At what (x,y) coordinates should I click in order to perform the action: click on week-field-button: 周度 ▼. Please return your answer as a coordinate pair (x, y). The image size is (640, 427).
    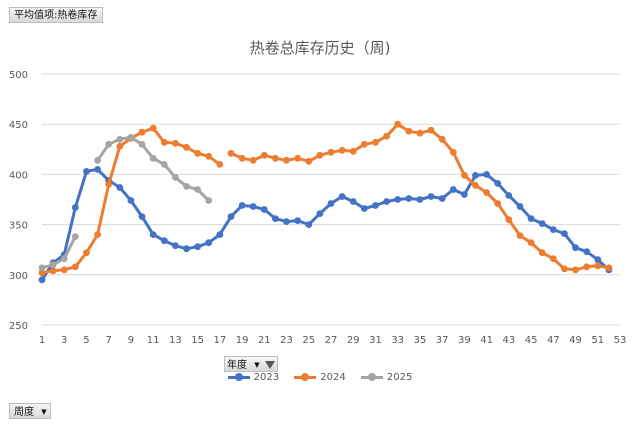
    Looking at the image, I should click on (30, 411).